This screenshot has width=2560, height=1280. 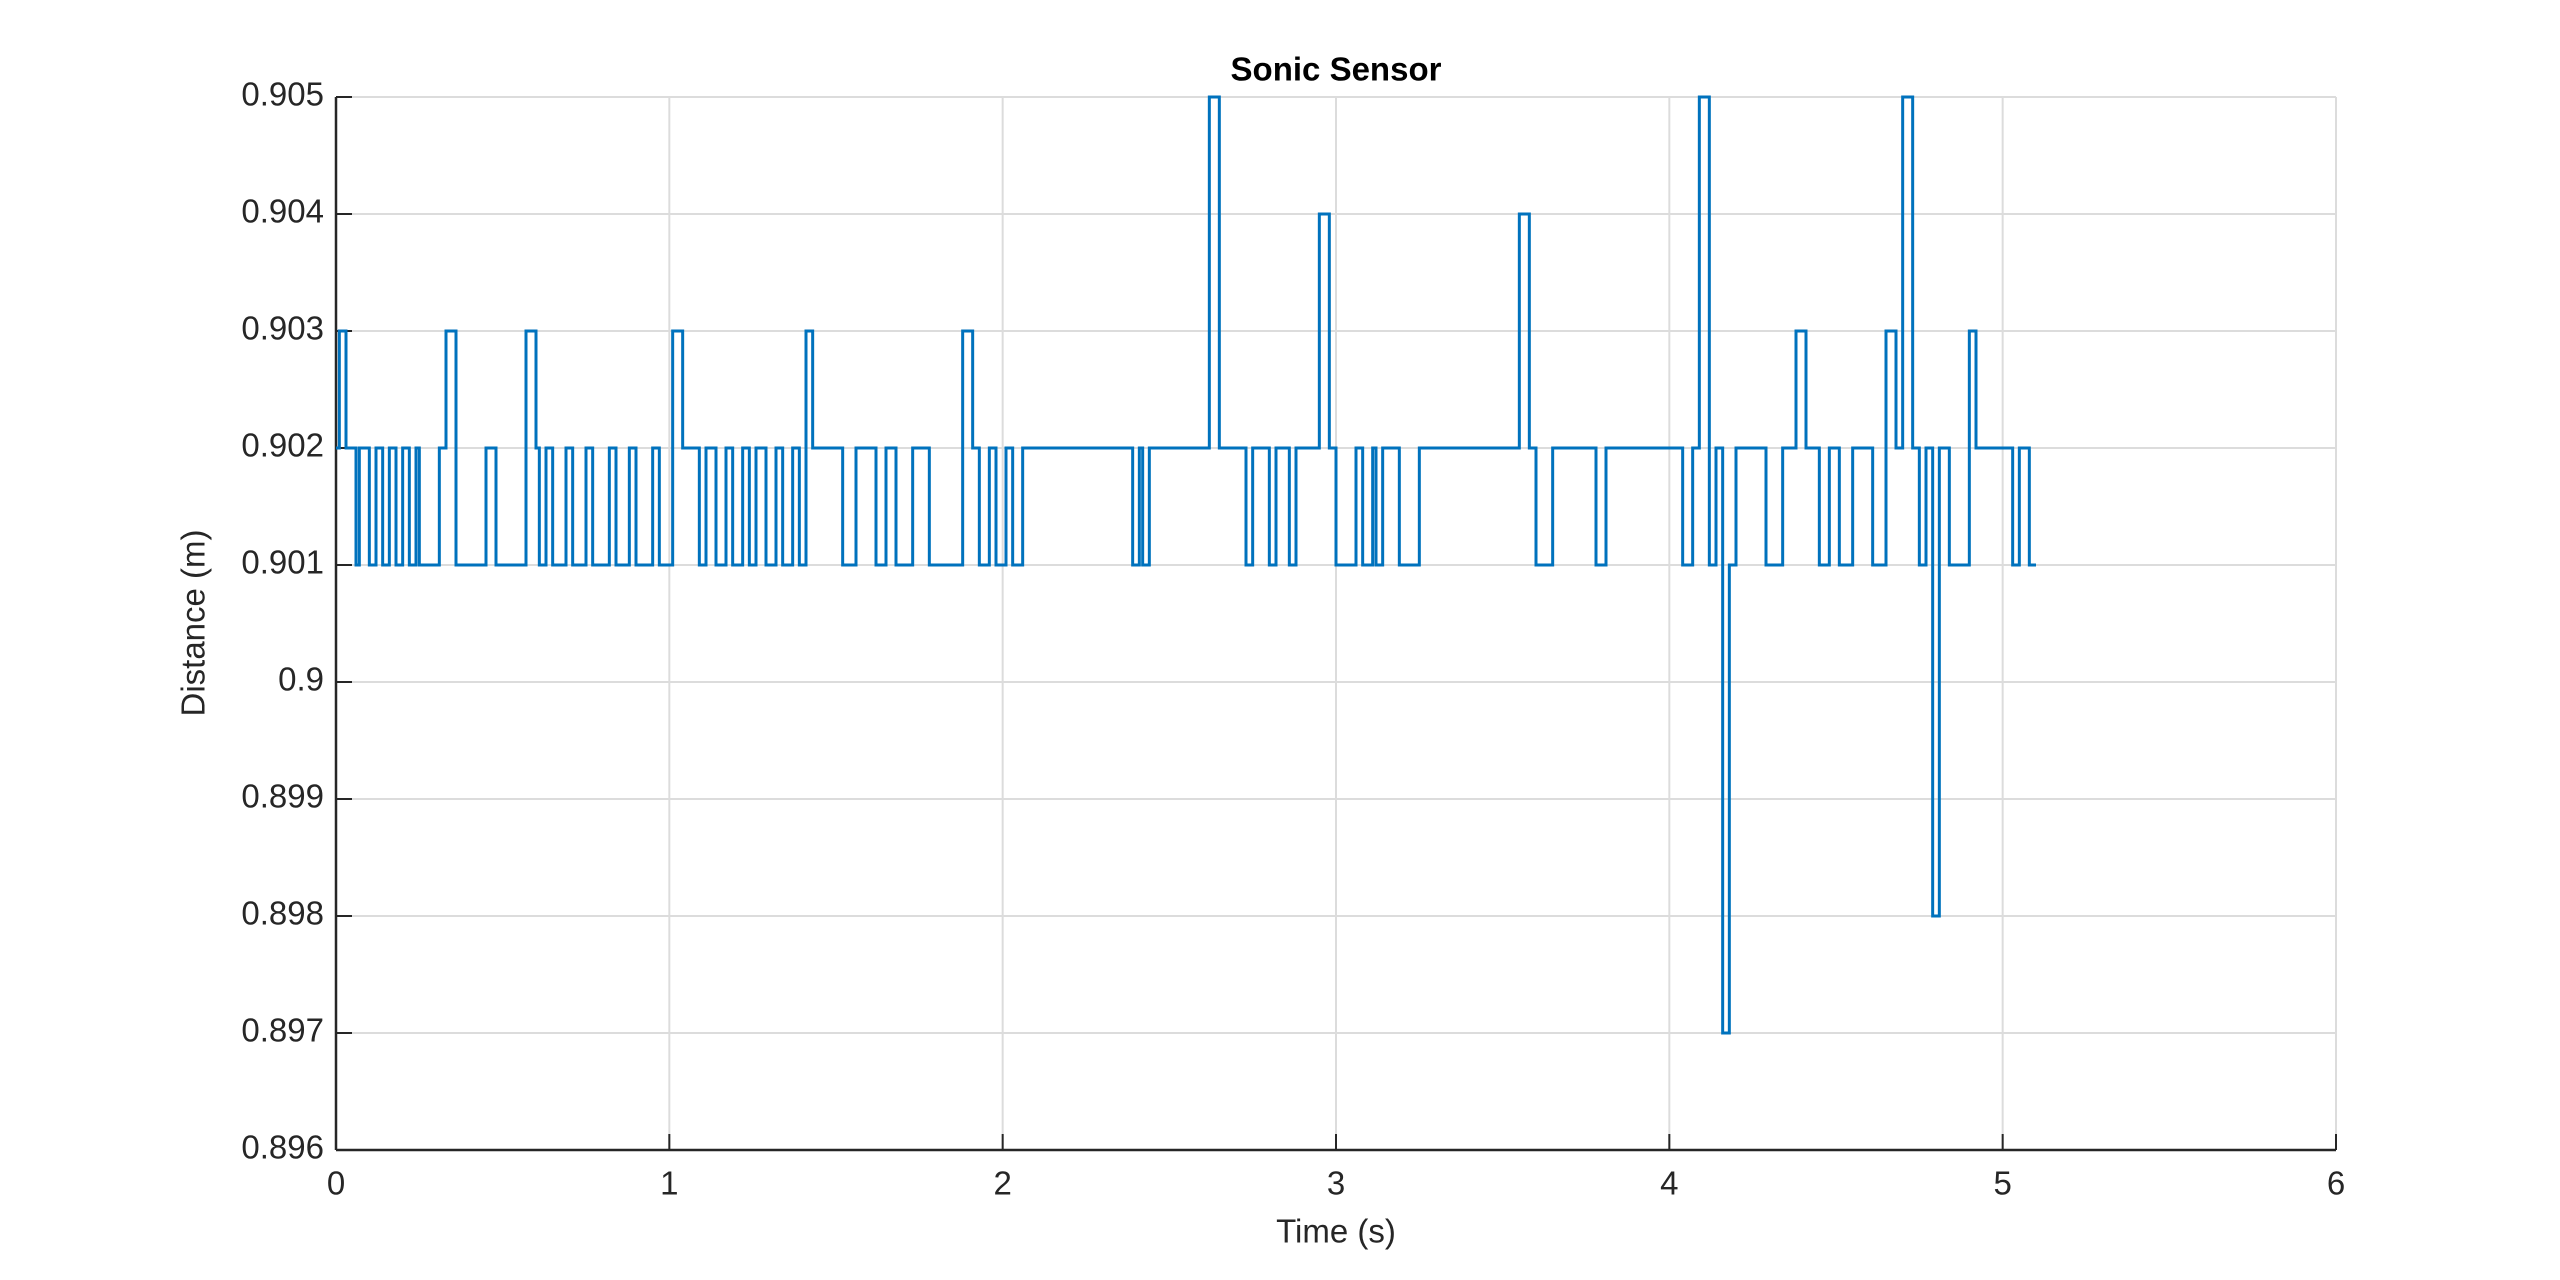 What do you see at coordinates (282, 1147) in the screenshot?
I see `y-tick-label: 0.896` at bounding box center [282, 1147].